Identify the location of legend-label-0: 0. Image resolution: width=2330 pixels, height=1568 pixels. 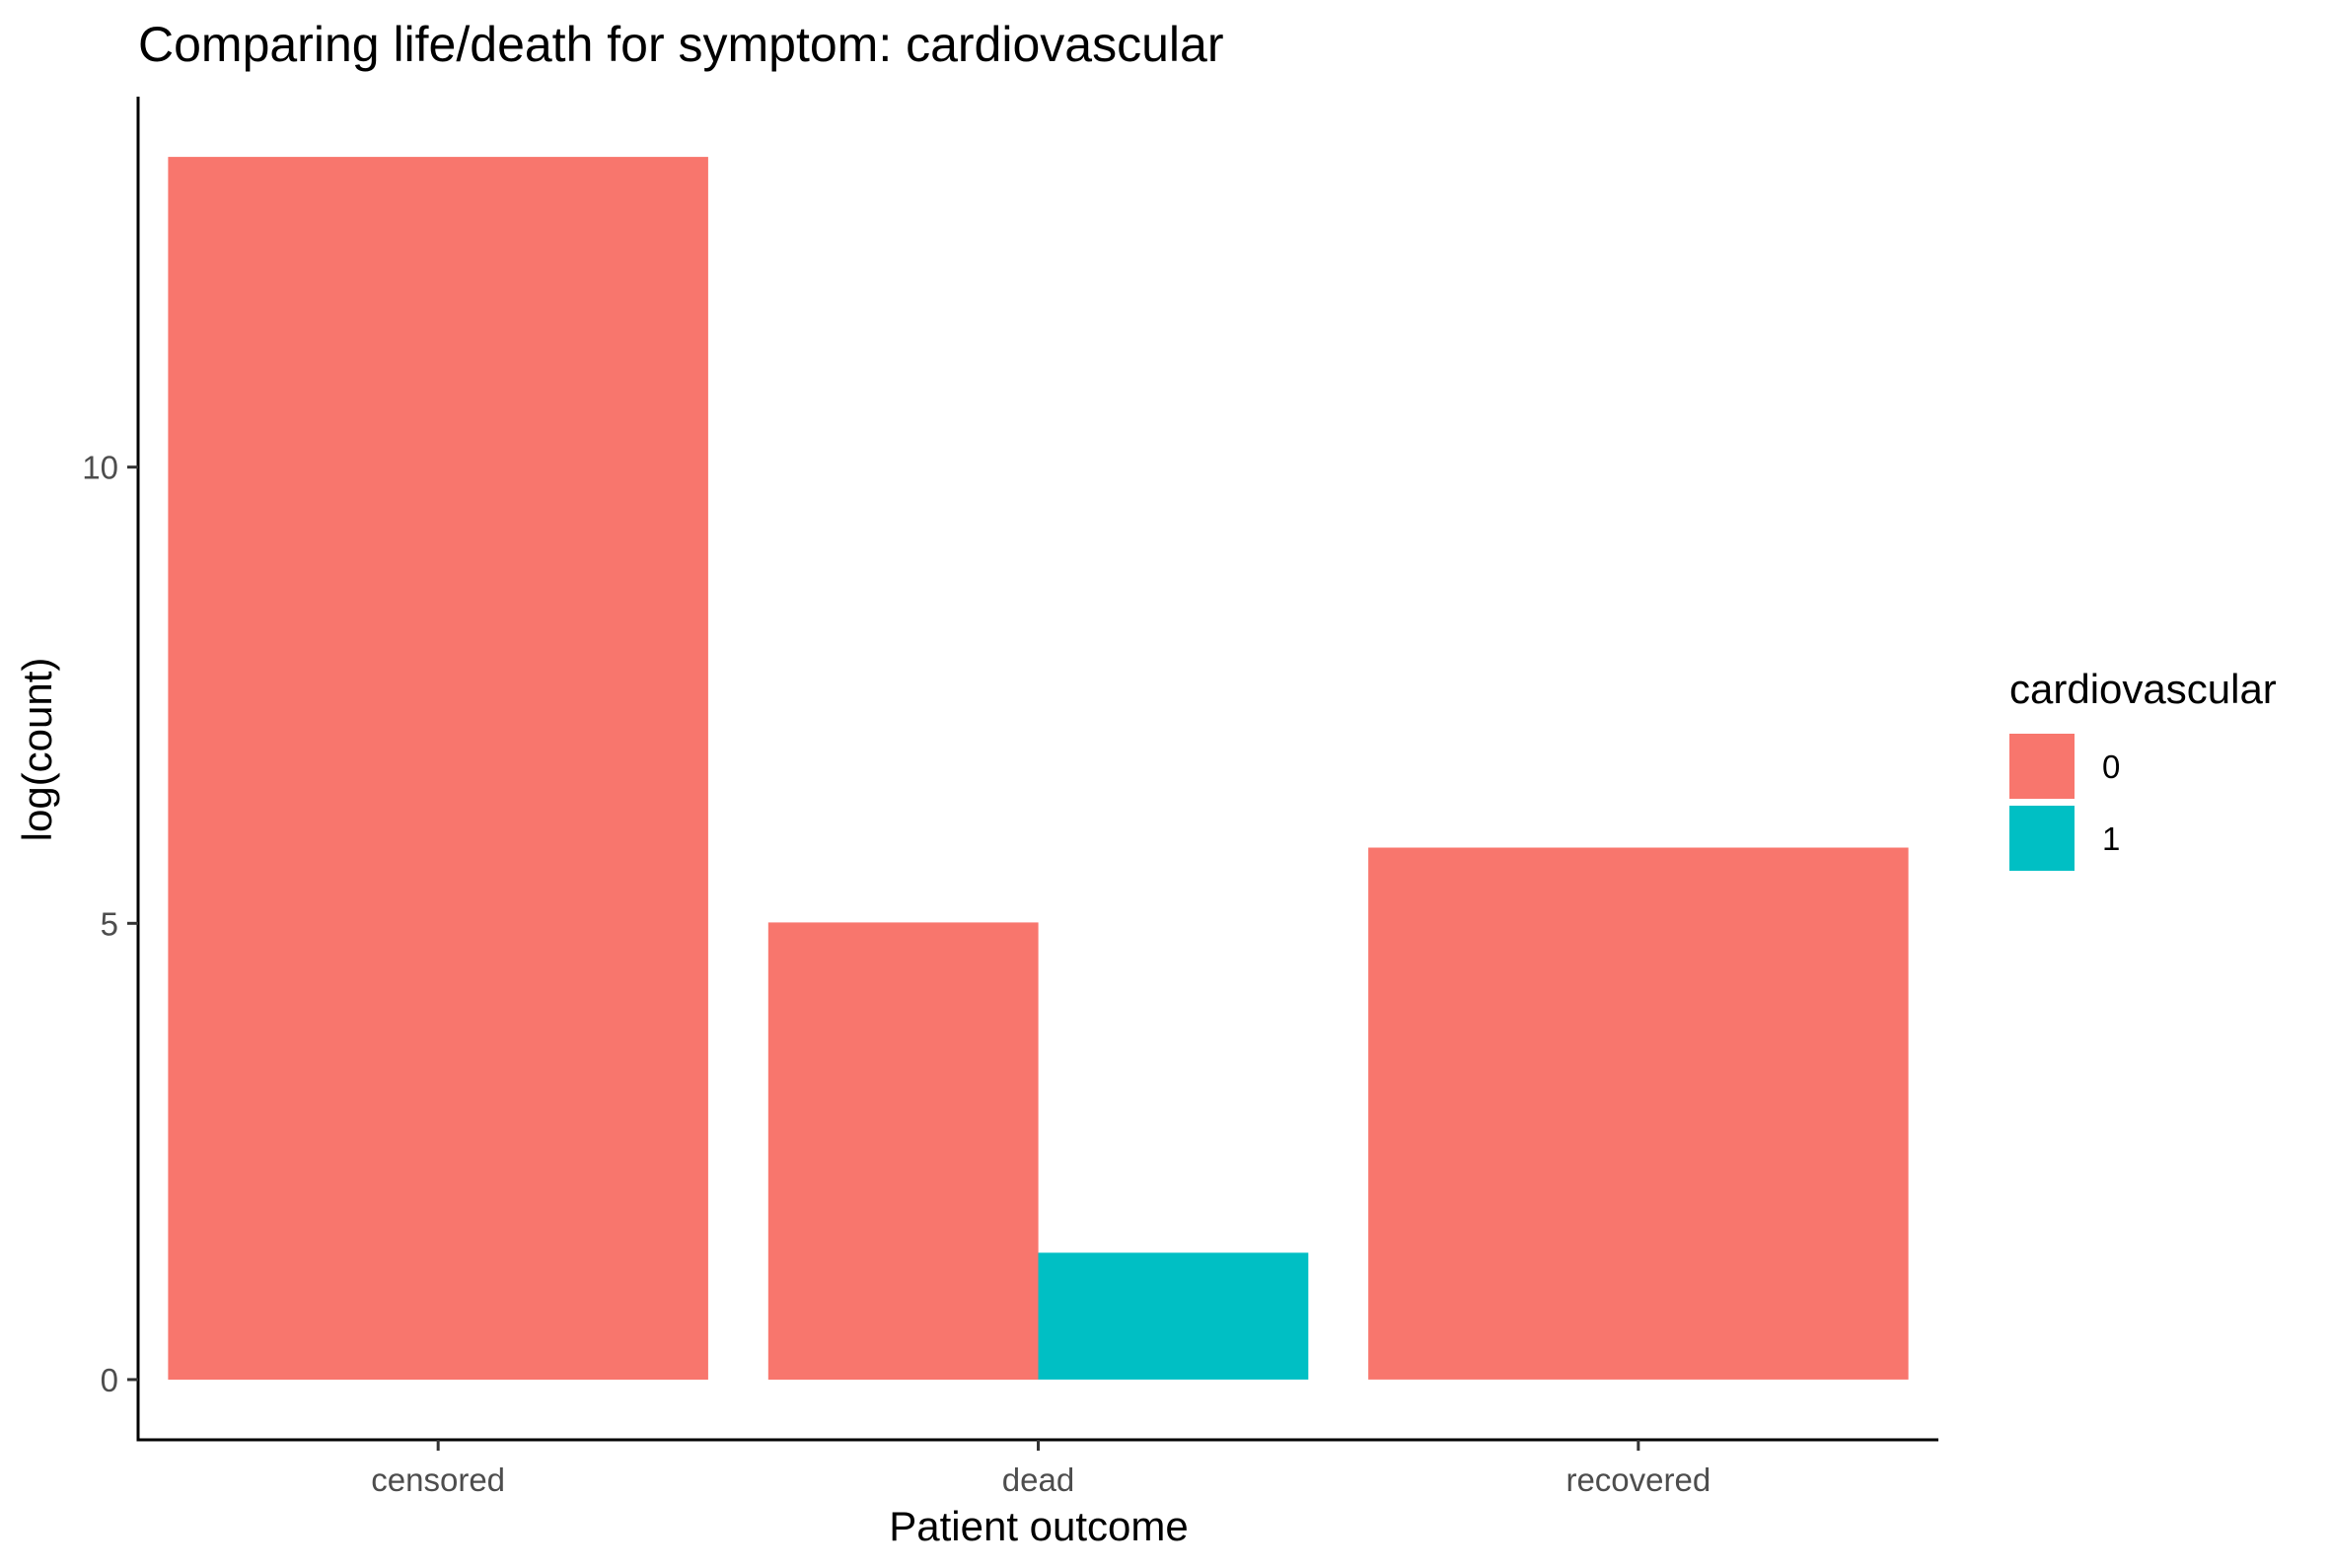
(2111, 766).